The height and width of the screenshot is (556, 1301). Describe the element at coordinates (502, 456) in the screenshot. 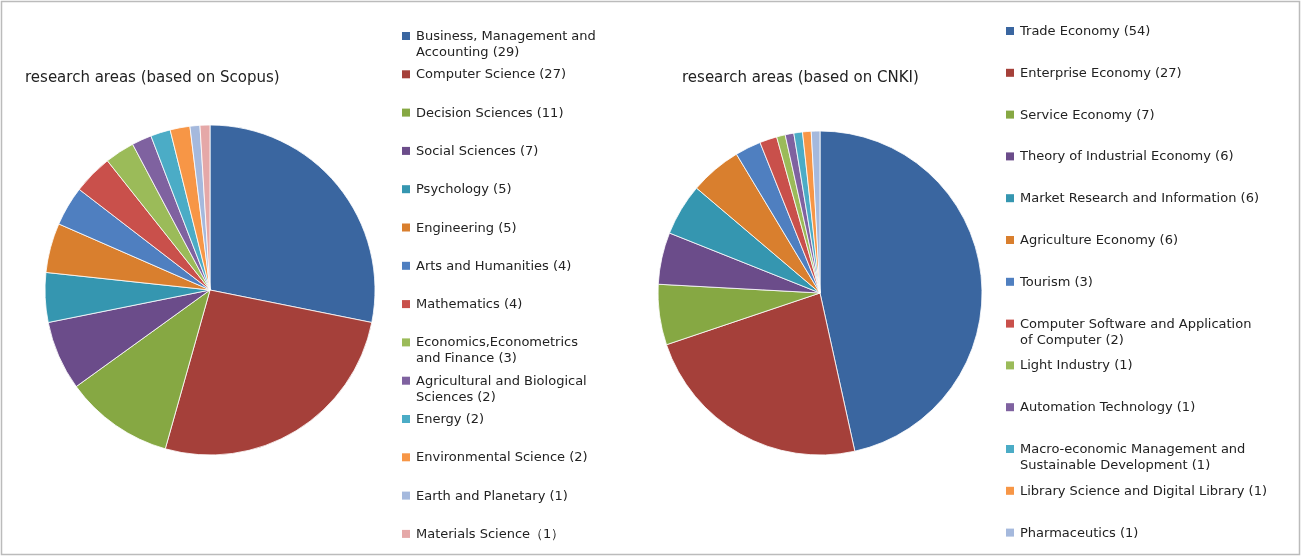

I see `legend-label: Environmental Science (2)` at that location.